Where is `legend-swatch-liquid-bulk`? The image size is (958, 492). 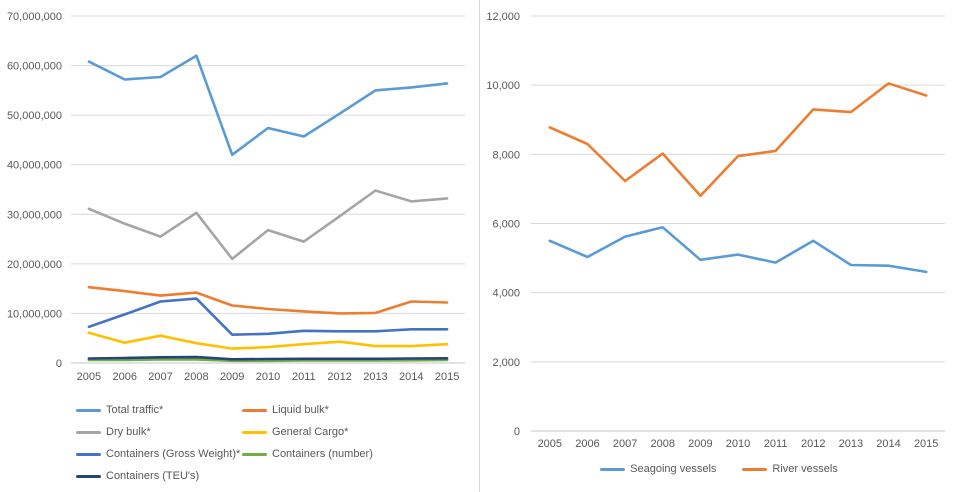 legend-swatch-liquid-bulk is located at coordinates (254, 410).